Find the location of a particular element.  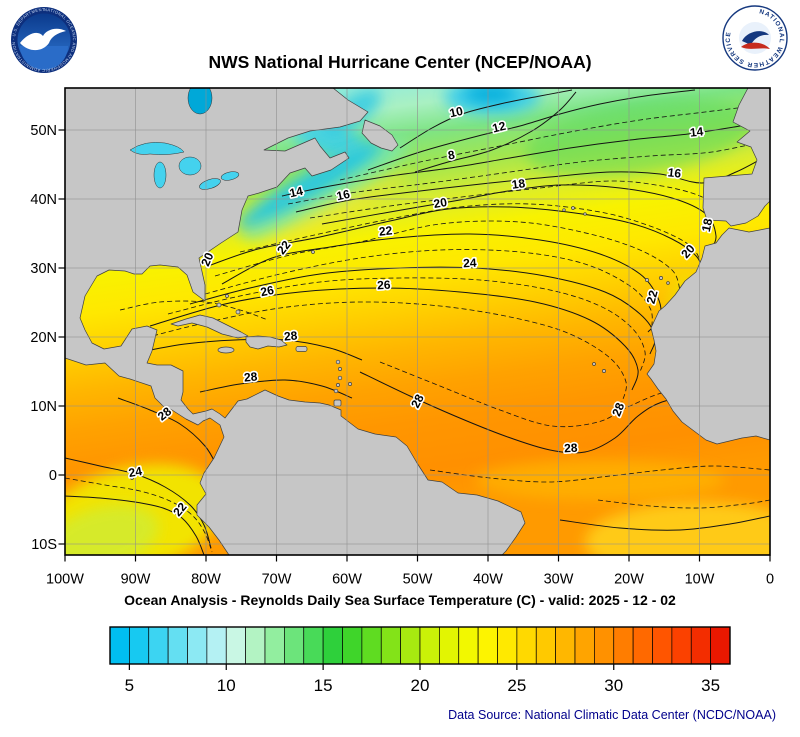

lat-tick-label: 10S is located at coordinates (44, 545).